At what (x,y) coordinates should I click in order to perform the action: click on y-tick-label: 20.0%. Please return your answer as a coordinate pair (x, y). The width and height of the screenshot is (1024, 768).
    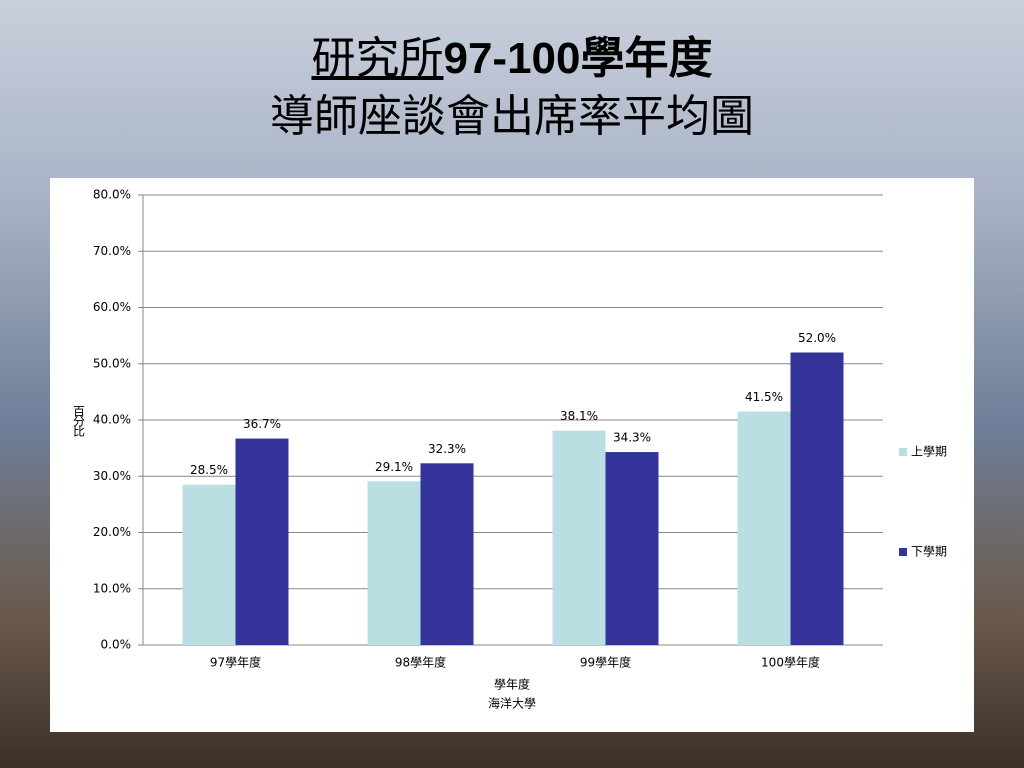
    Looking at the image, I should click on (112, 532).